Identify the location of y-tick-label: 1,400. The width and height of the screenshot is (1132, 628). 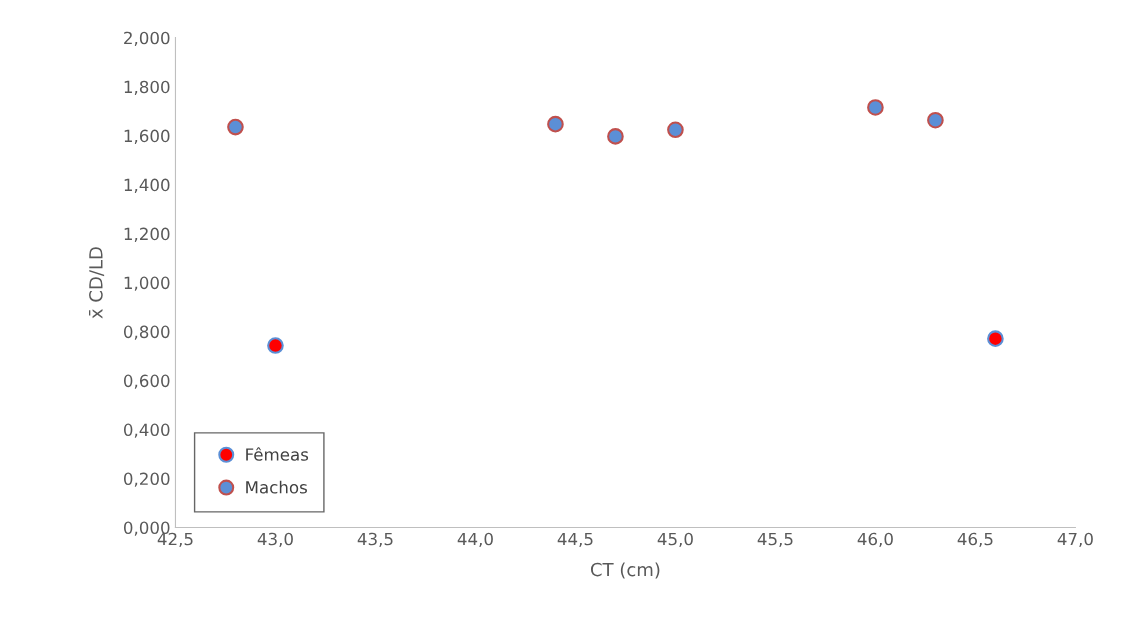
(147, 185).